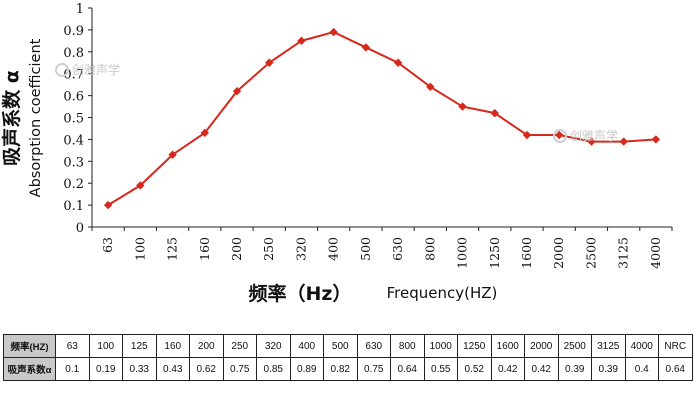 The image size is (694, 406). I want to click on x-tick-label: 125, so click(172, 249).